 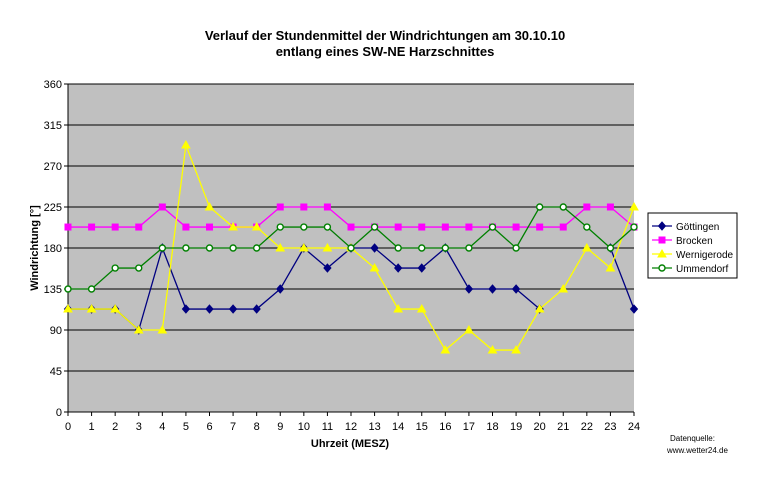 What do you see at coordinates (374, 427) in the screenshot?
I see `x-tick-label: 13` at bounding box center [374, 427].